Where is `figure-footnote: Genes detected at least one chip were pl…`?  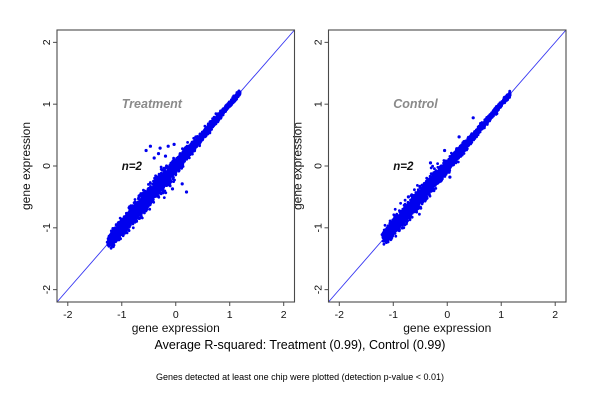
figure-footnote: Genes detected at least one chip were pl… is located at coordinates (300, 377).